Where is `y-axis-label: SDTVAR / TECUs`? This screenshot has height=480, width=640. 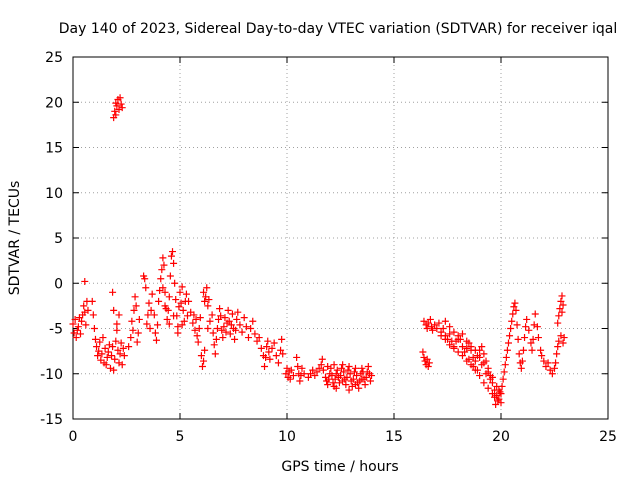 y-axis-label: SDTVAR / TECUs is located at coordinates (15, 238).